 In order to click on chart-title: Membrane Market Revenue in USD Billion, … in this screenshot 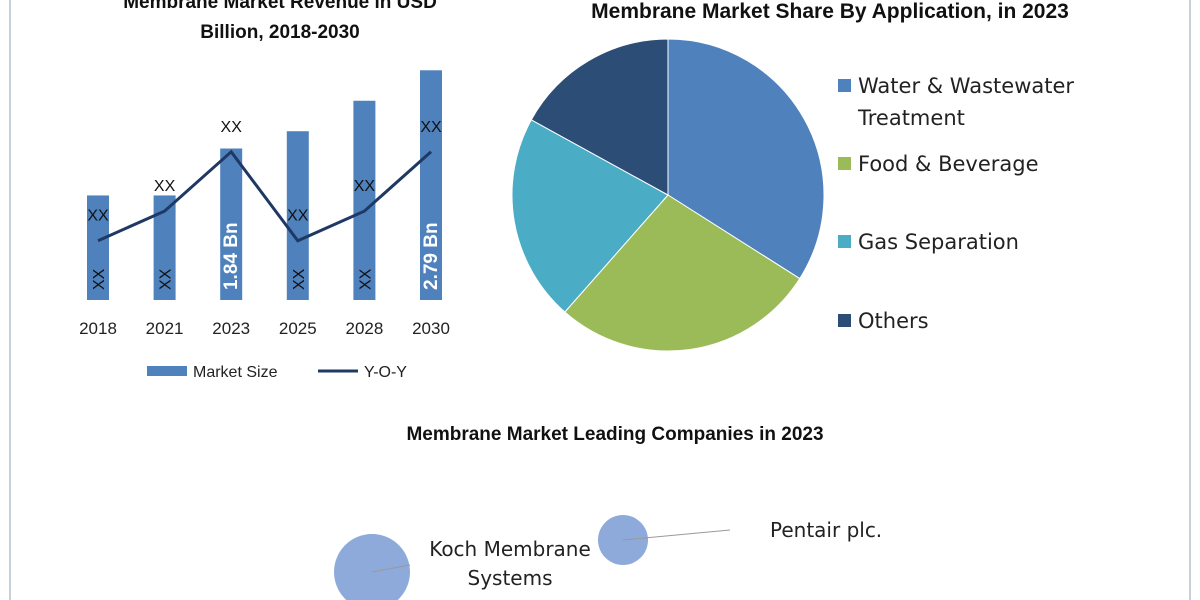, I will do `click(280, 21)`.